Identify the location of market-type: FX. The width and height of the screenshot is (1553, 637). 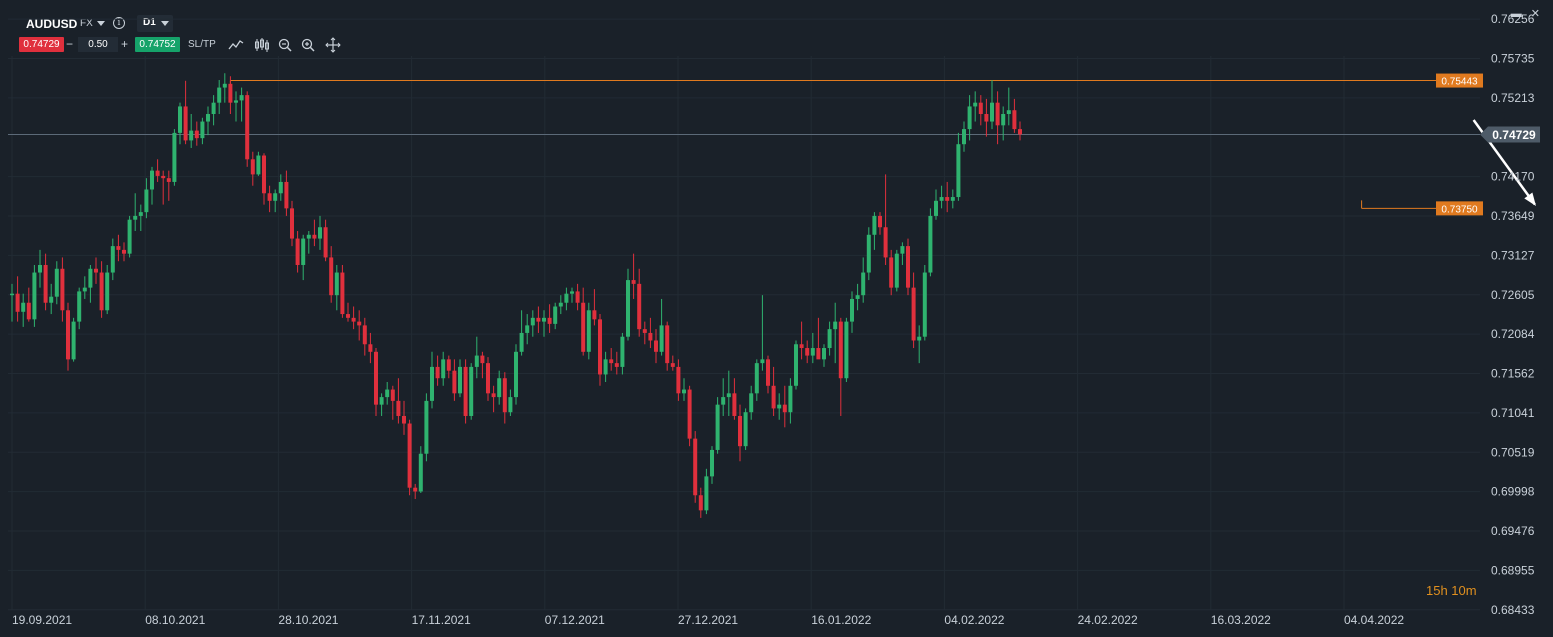
(86, 23).